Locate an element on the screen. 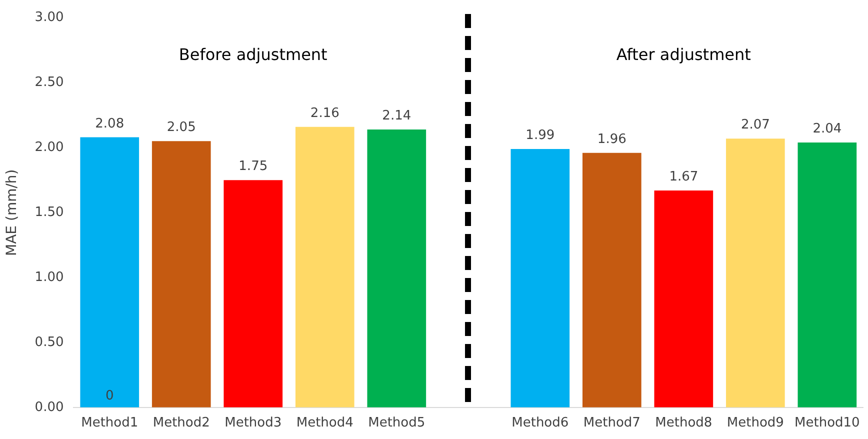 This screenshot has width=868, height=439. annotation: Before adjustment is located at coordinates (253, 54).